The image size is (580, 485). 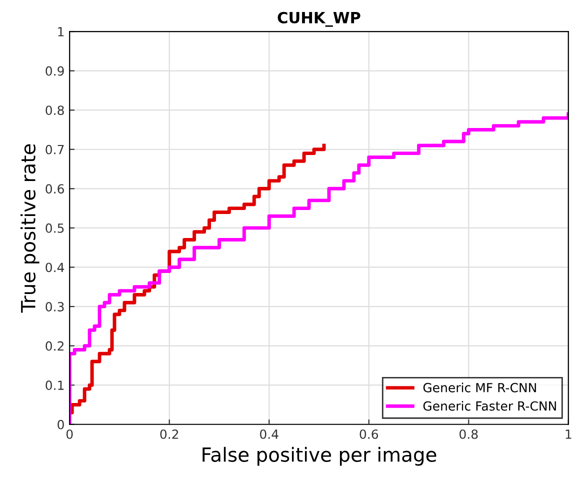 What do you see at coordinates (469, 434) in the screenshot?
I see `x-tick-label: 0.8` at bounding box center [469, 434].